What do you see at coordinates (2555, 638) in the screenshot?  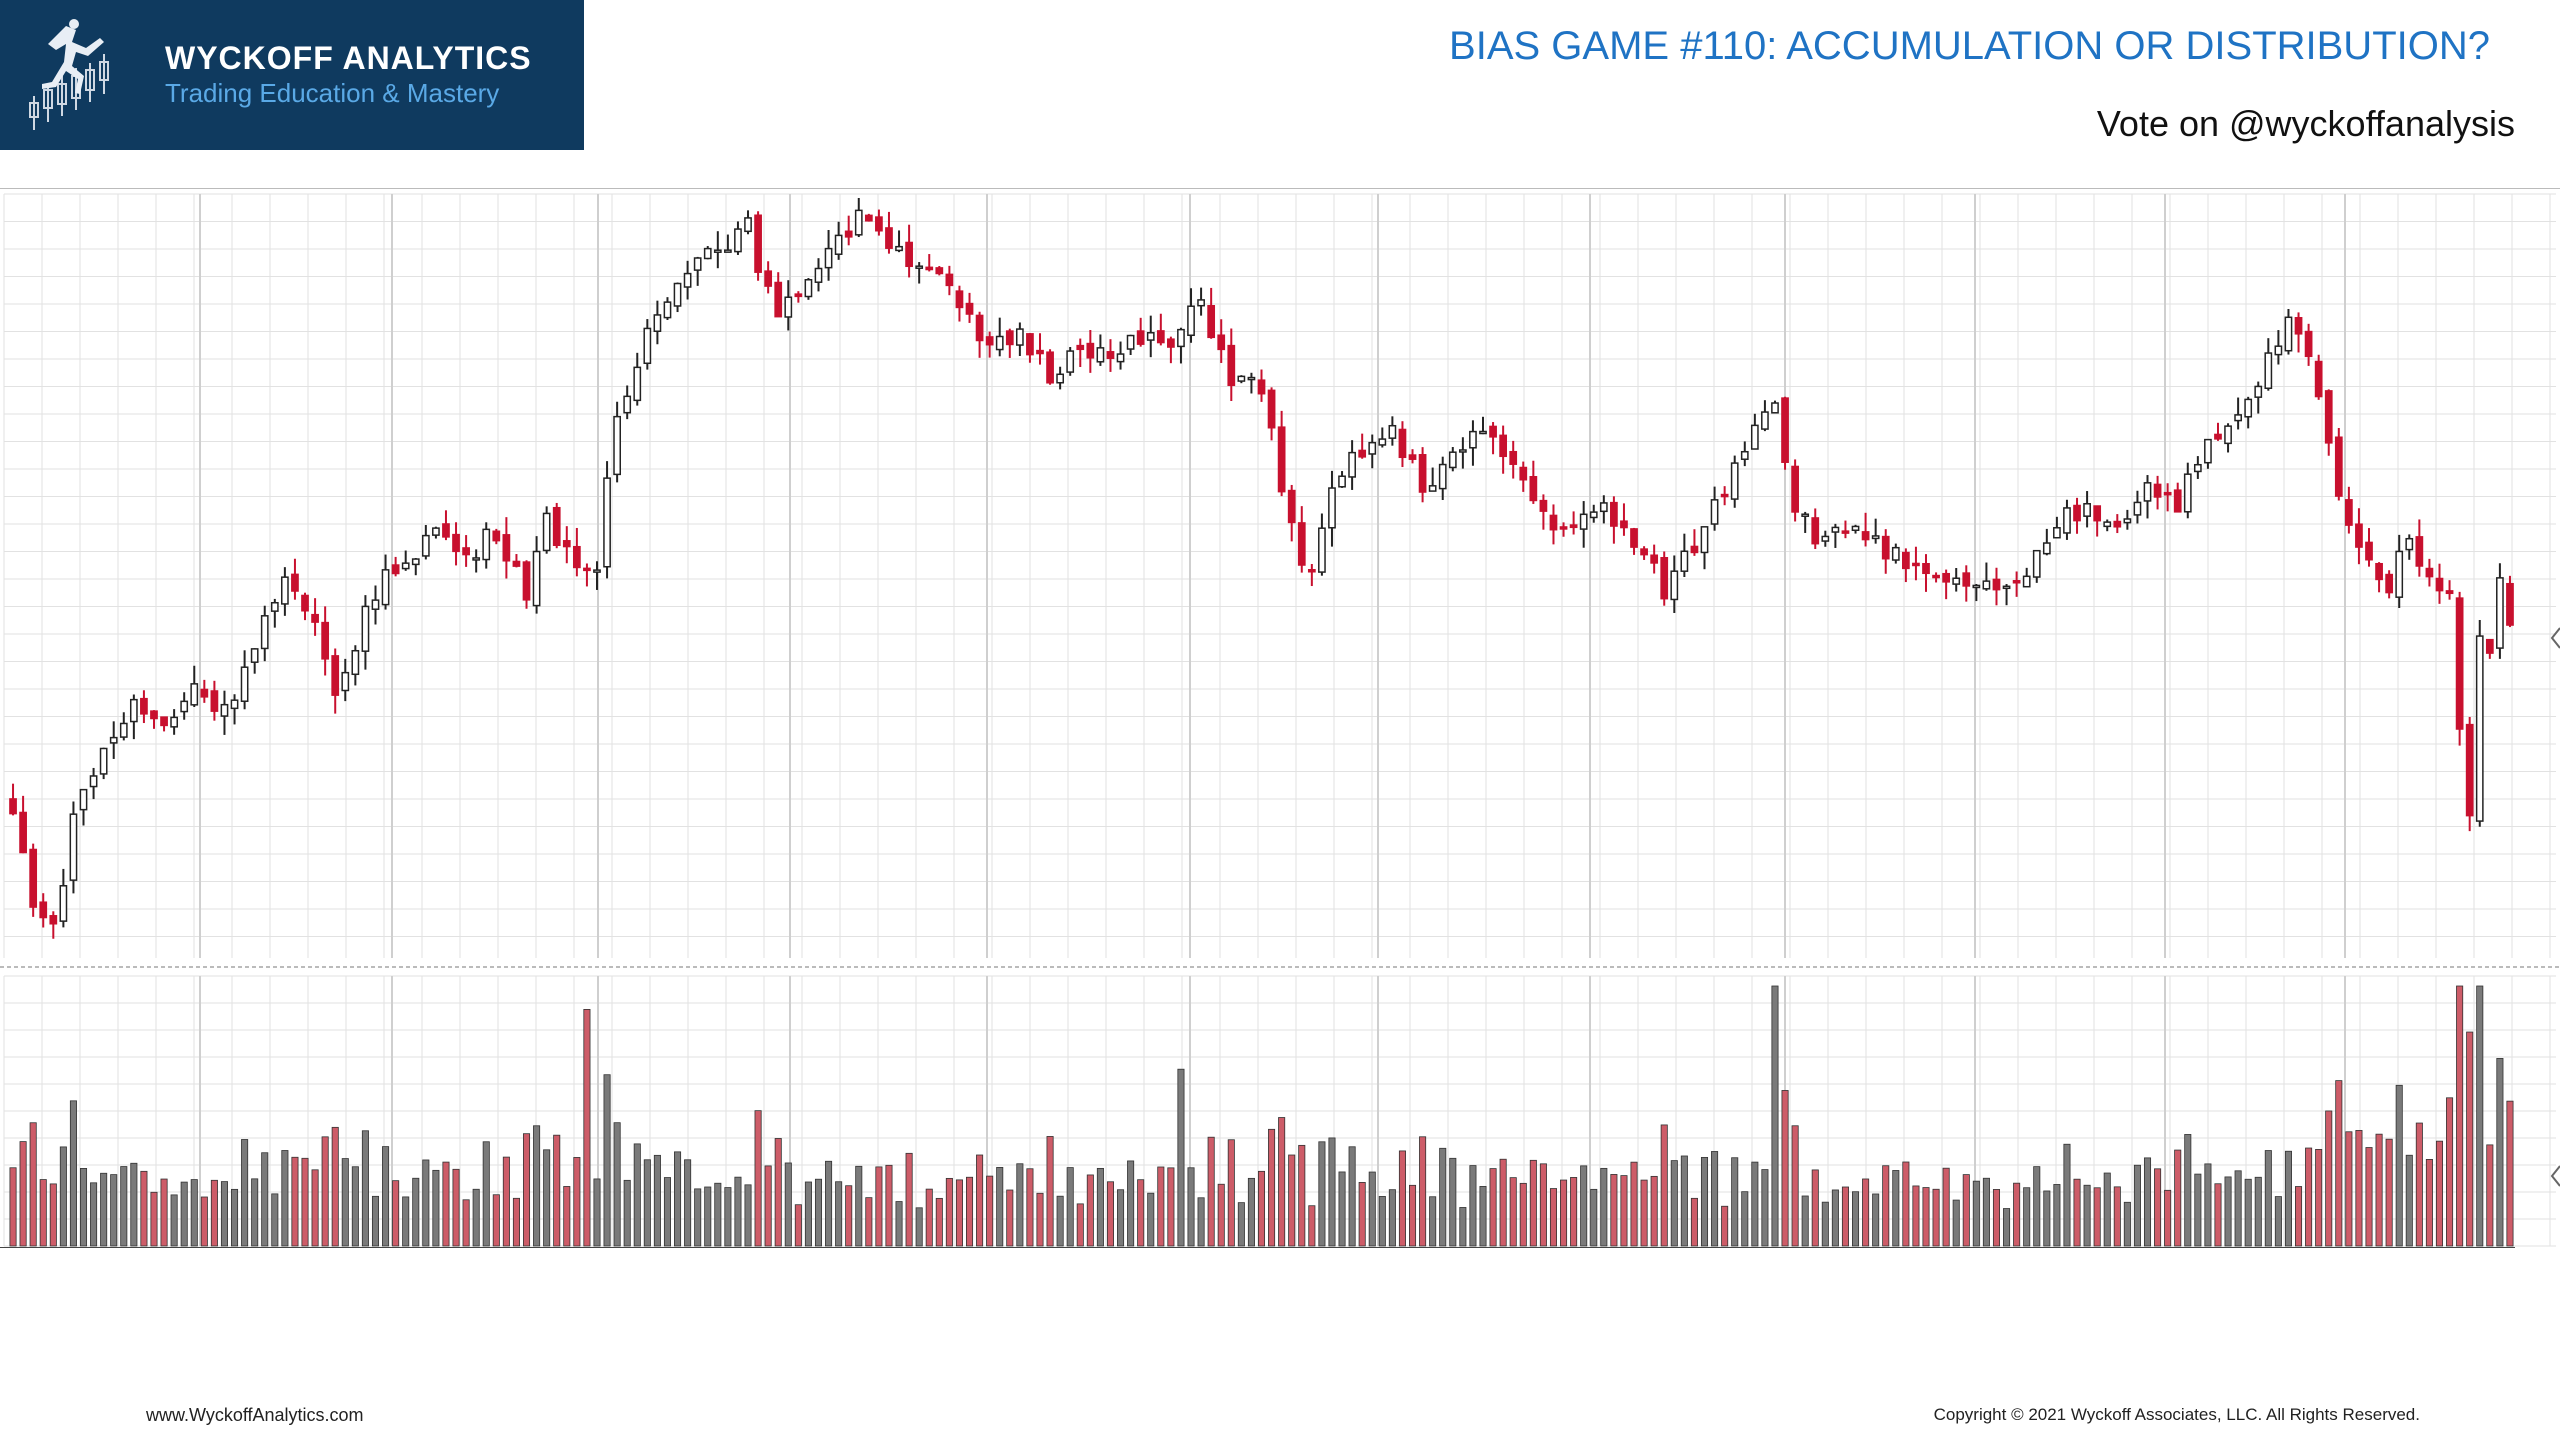 I see `scroll-chevron-icon` at bounding box center [2555, 638].